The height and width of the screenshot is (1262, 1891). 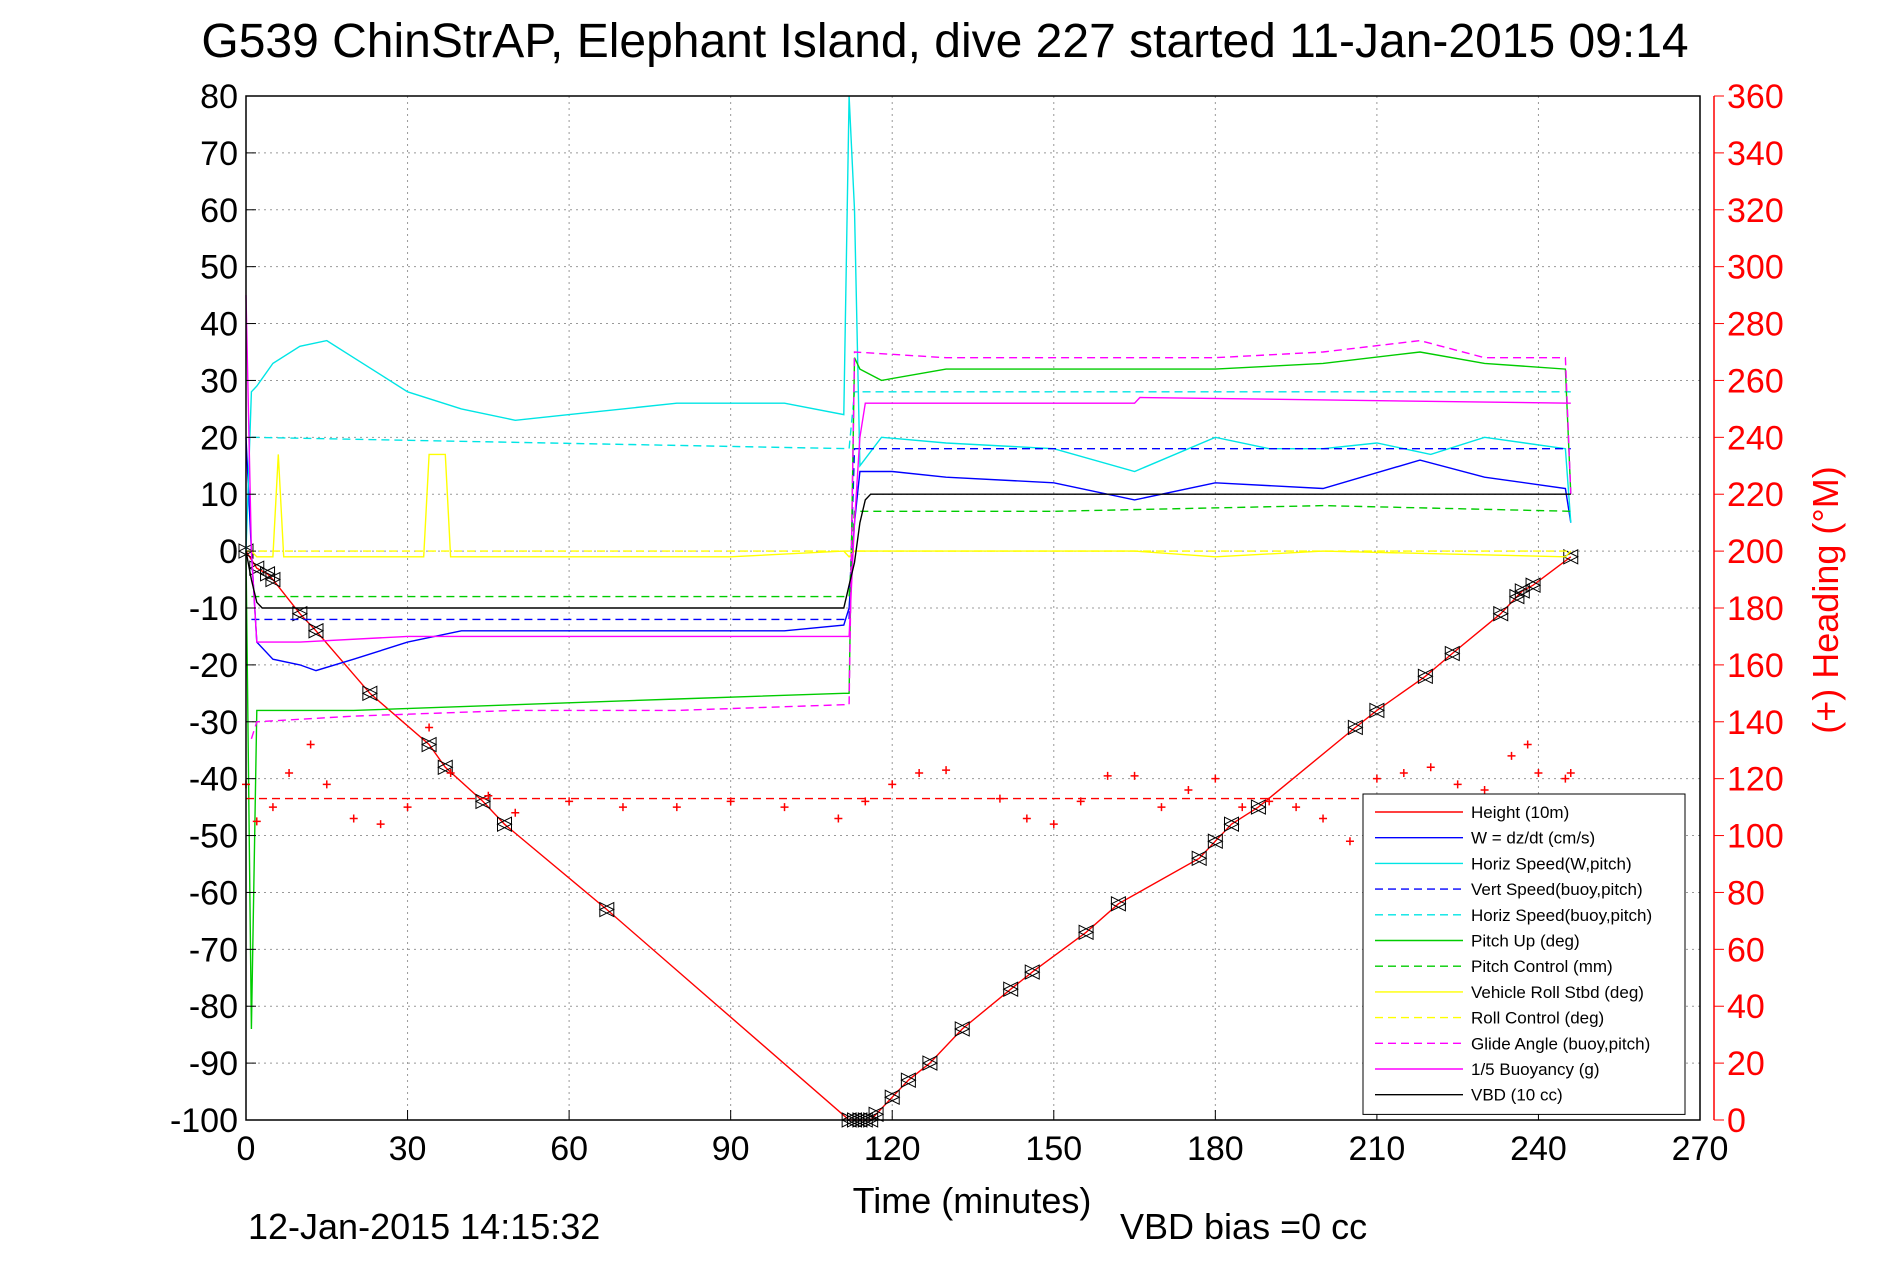 I want to click on x-tick-label-5: 150, so click(x=1053, y=1149).